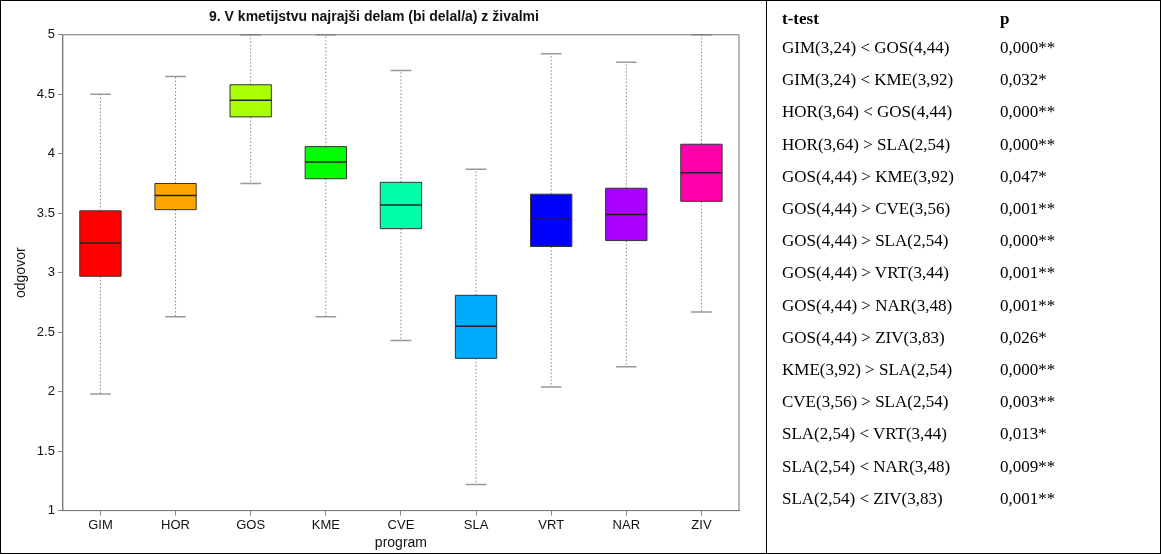 The image size is (1161, 554). Describe the element at coordinates (865, 241) in the screenshot. I see `text: GOS(4,44) > SLA(2,54)` at that location.